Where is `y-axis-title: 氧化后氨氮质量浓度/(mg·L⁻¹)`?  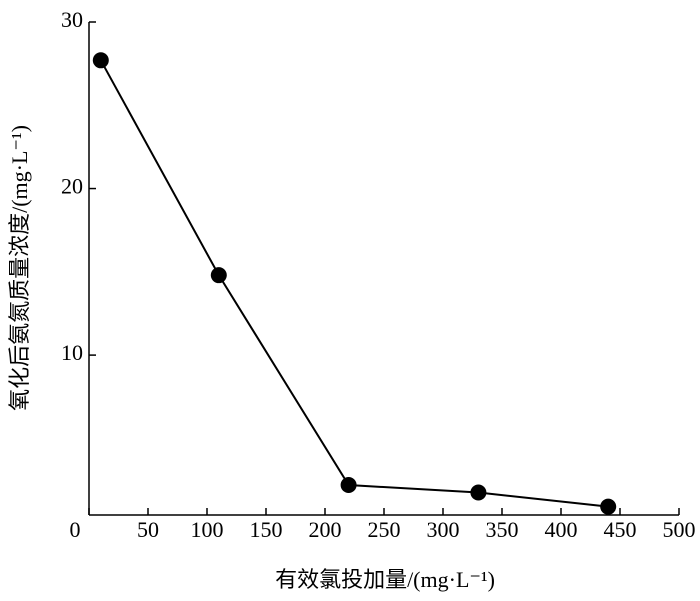 y-axis-title: 氧化后氨氮质量浓度/(mg·L⁻¹) is located at coordinates (19, 268).